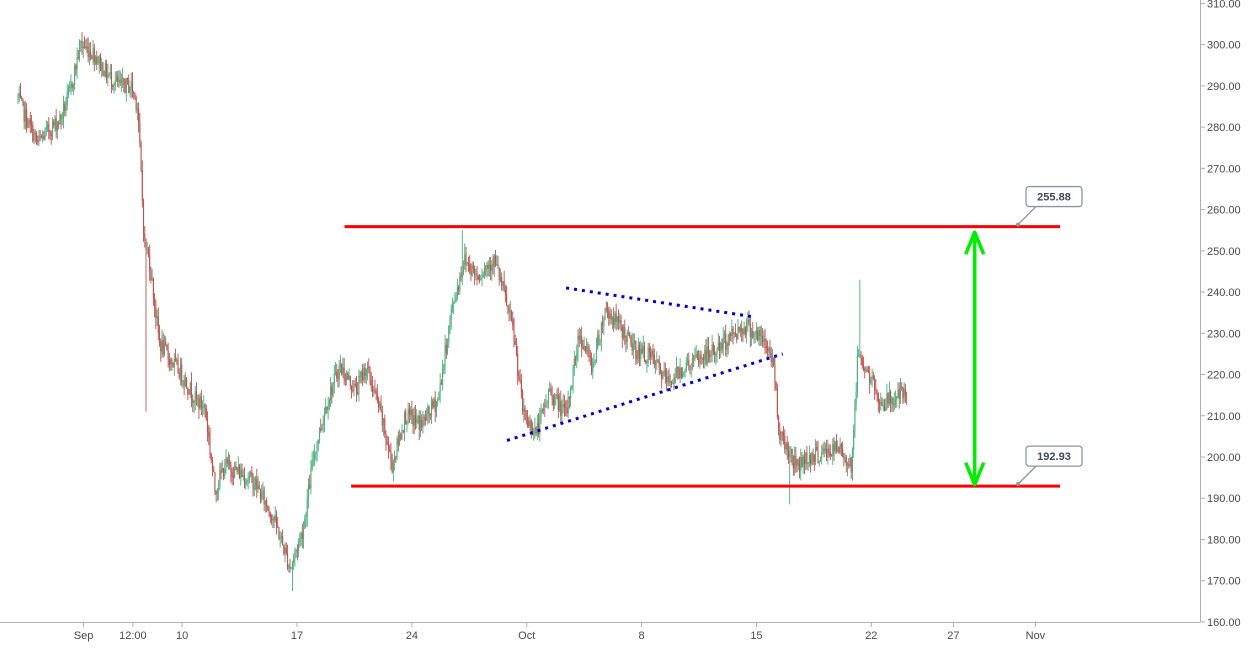  I want to click on y-tick-label: 250.00, so click(1224, 252).